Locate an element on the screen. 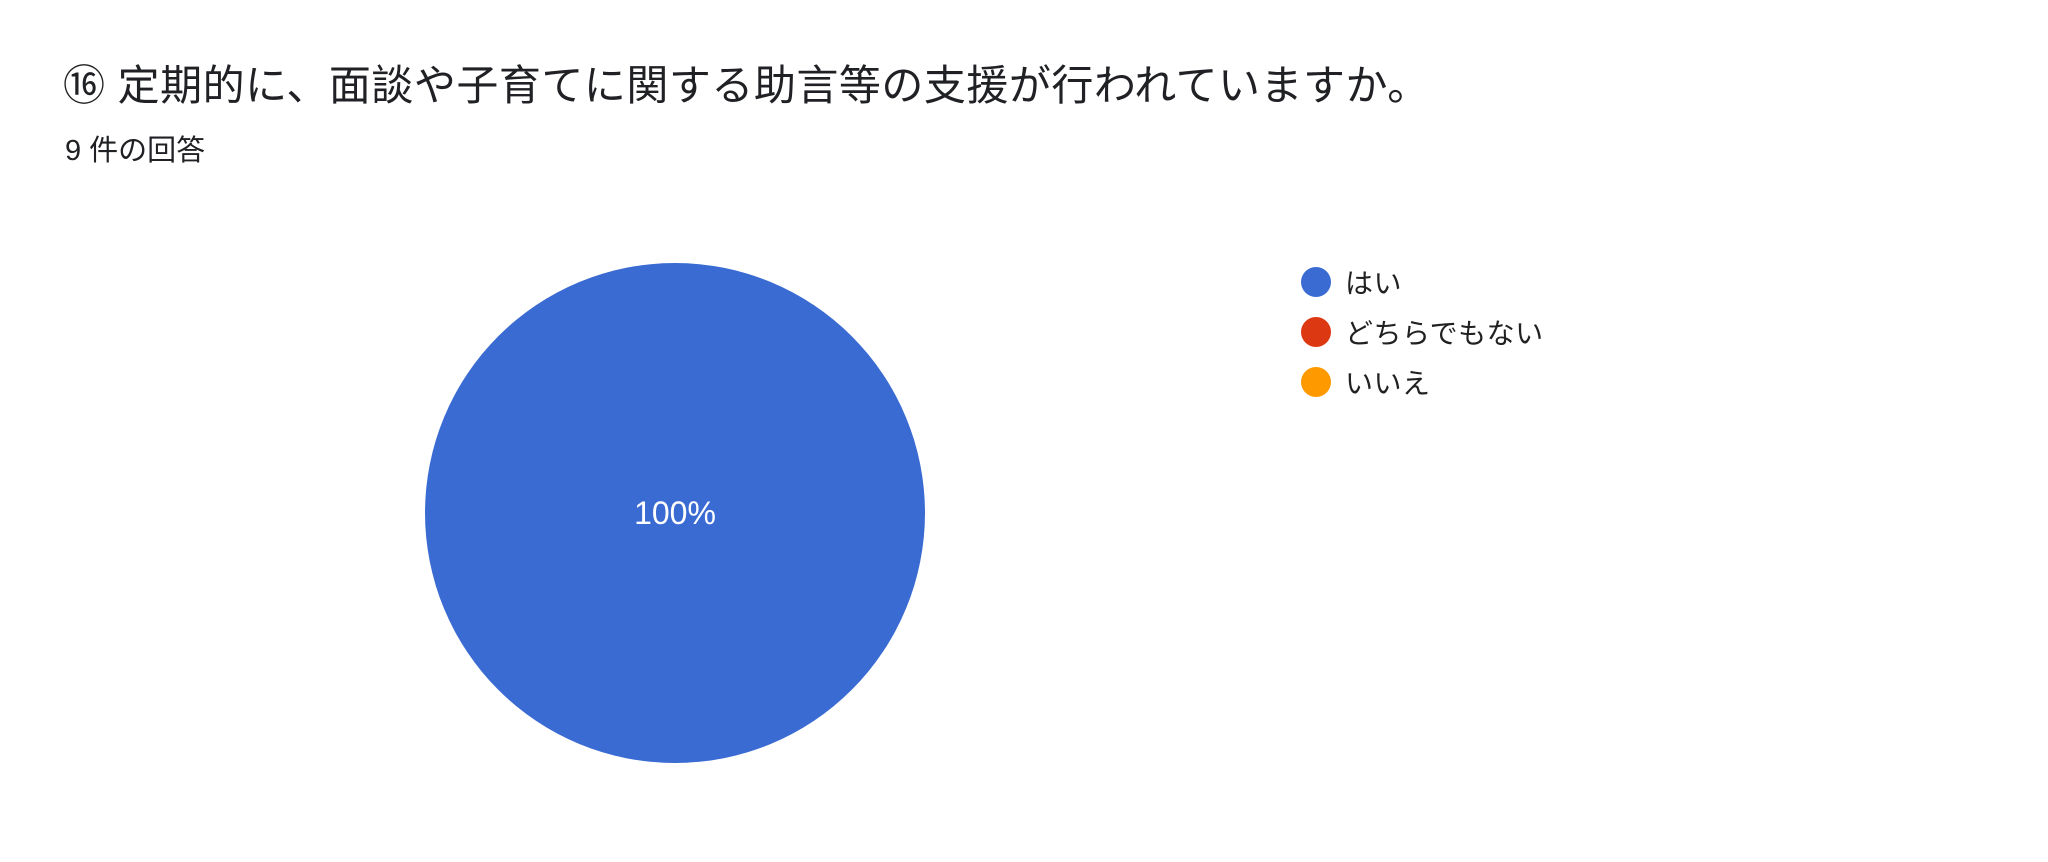 Image resolution: width=2048 pixels, height=862 pixels. pie-percentage-label: 100% is located at coordinates (675, 512).